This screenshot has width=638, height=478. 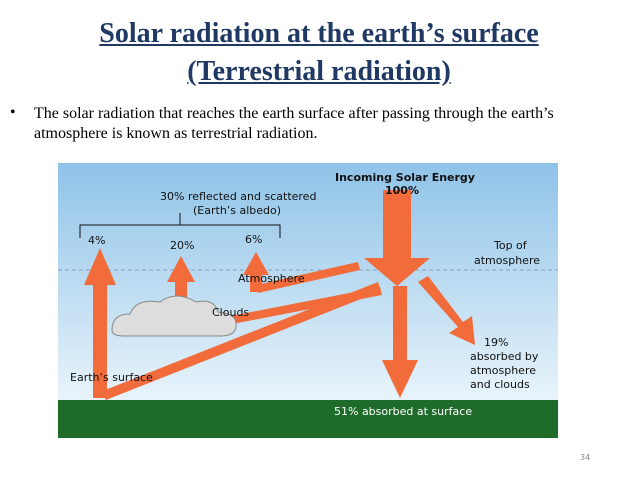 What do you see at coordinates (308, 419) in the screenshot?
I see `ground` at bounding box center [308, 419].